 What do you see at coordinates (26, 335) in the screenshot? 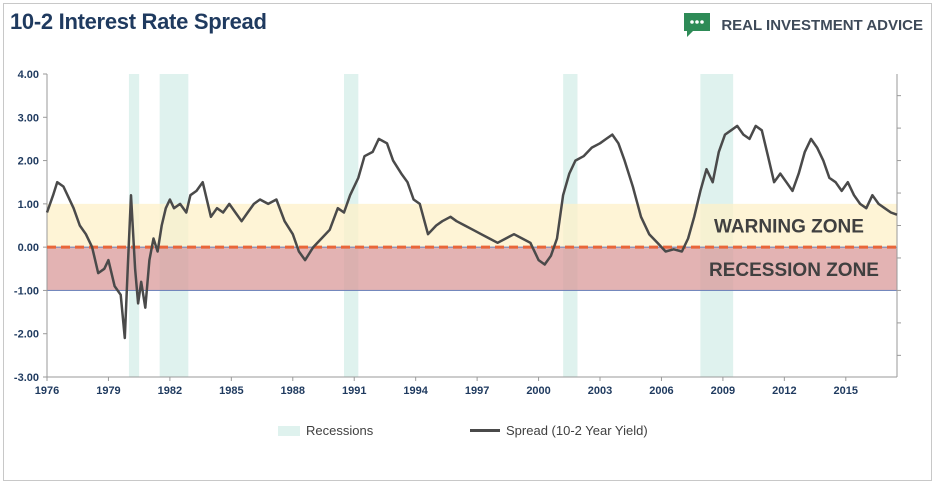
I see `y-tick-label: -2.00` at bounding box center [26, 335].